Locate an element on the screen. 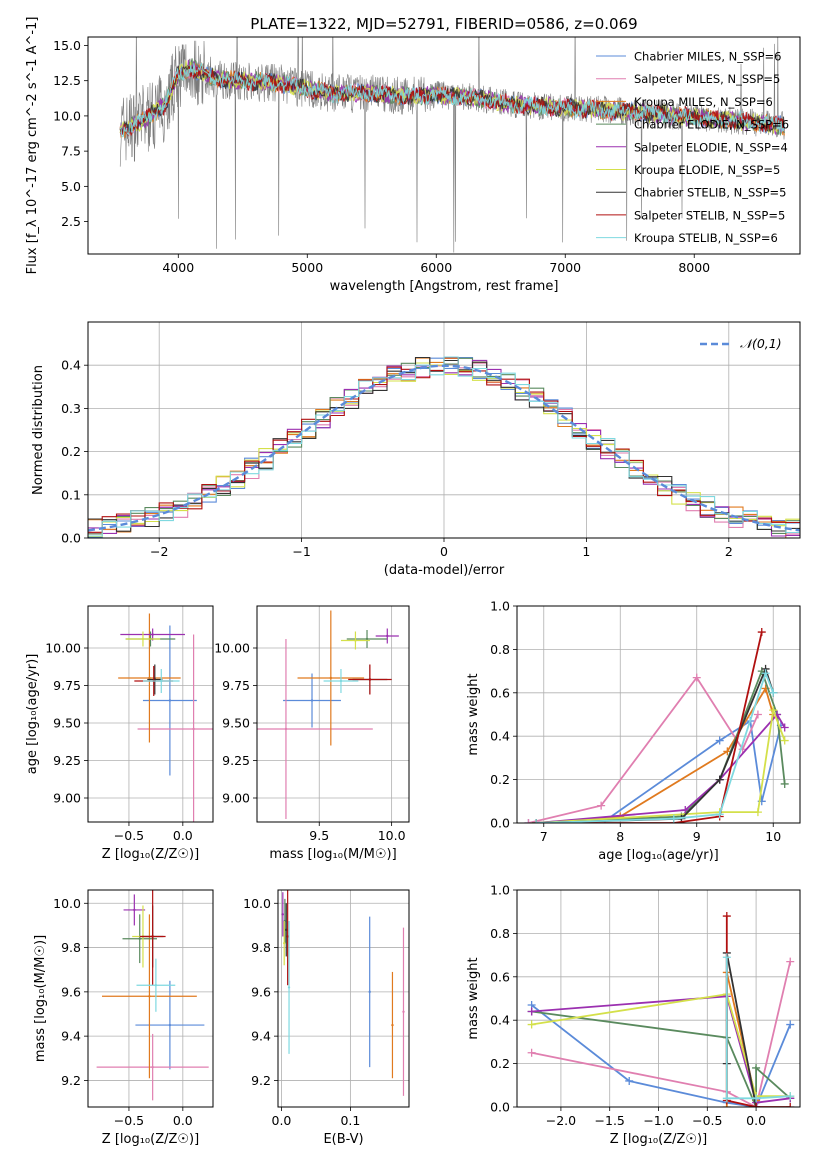 Image resolution: width=819 pixels, height=1170 pixels. legend-label: 𝒩(0,1) is located at coordinates (761, 343).